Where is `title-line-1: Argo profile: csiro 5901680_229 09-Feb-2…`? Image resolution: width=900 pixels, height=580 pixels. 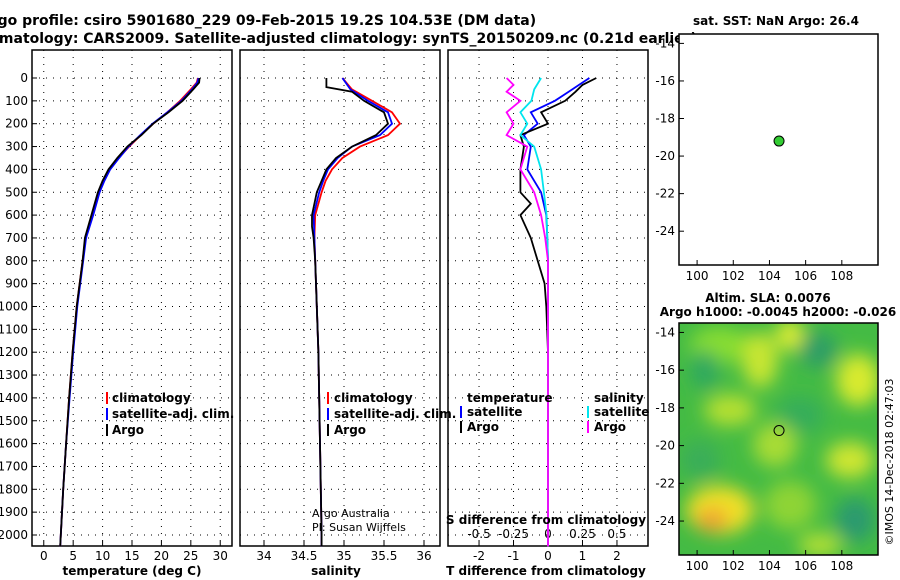
title-line-1: Argo profile: csiro 5901680_229 09-Feb-2… is located at coordinates (268, 21).